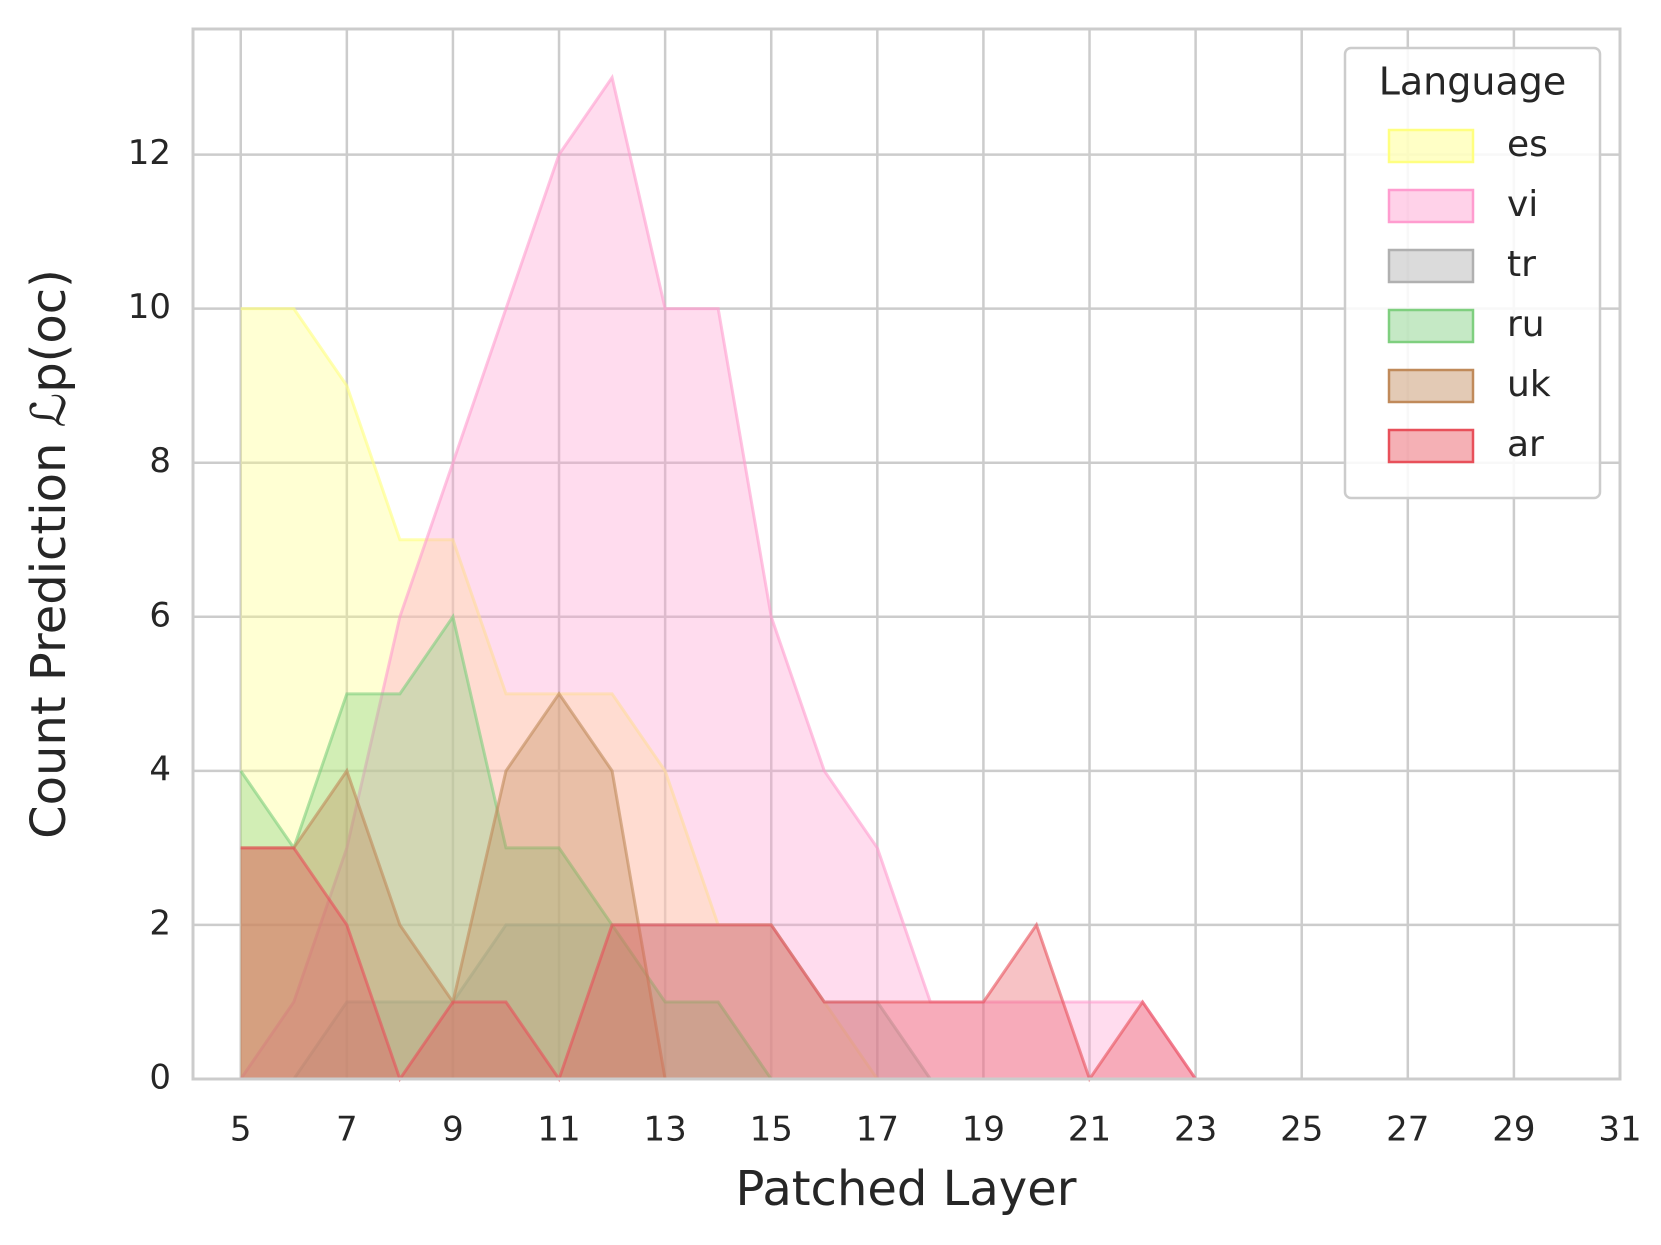  Describe the element at coordinates (771, 1130) in the screenshot. I see `x-tick-label: 15` at that location.